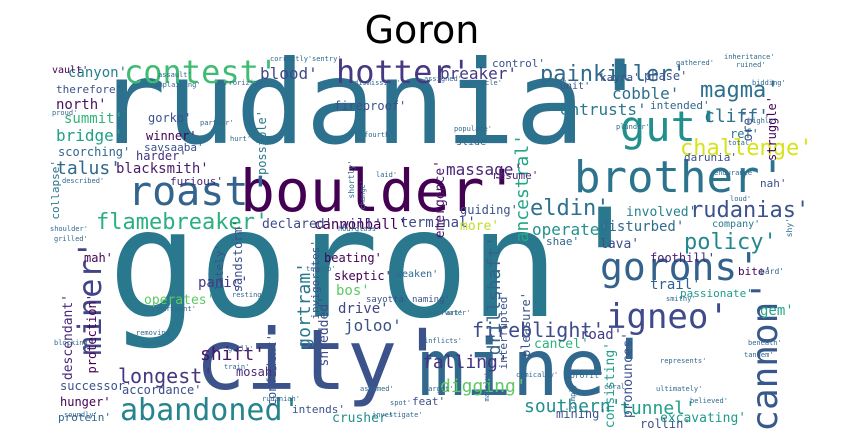 The image size is (844, 438). I want to click on word: cobble', so click(646, 93).